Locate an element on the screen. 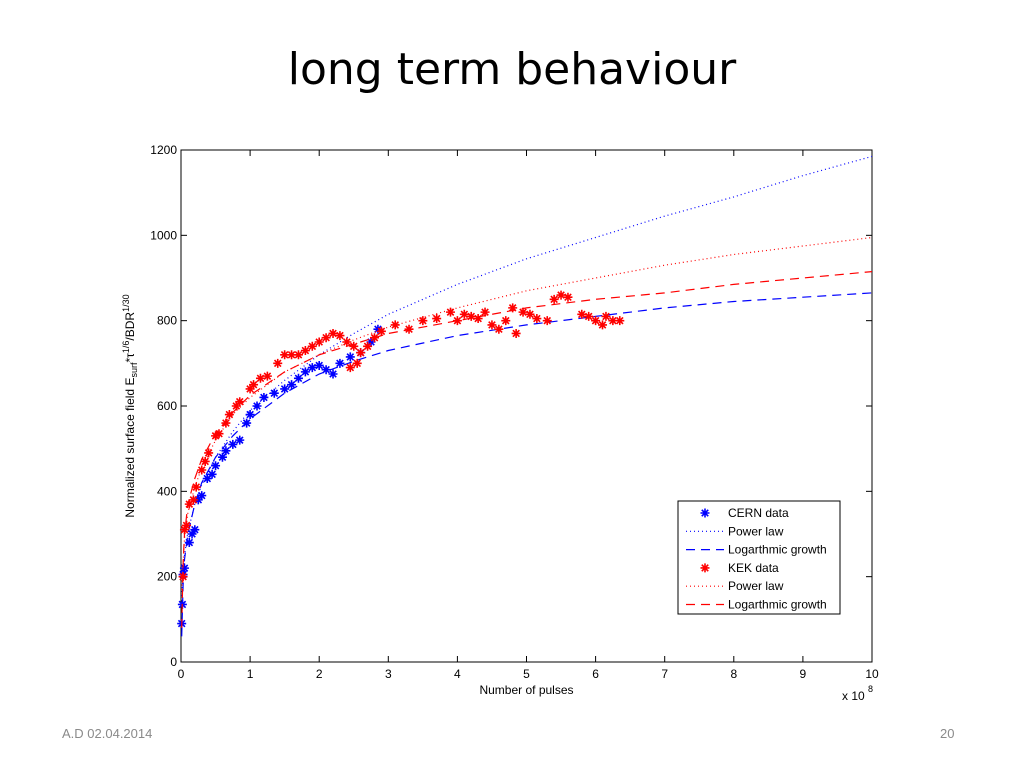 The width and height of the screenshot is (1024, 768). legend-item: Logarthmic growth is located at coordinates (756, 550).